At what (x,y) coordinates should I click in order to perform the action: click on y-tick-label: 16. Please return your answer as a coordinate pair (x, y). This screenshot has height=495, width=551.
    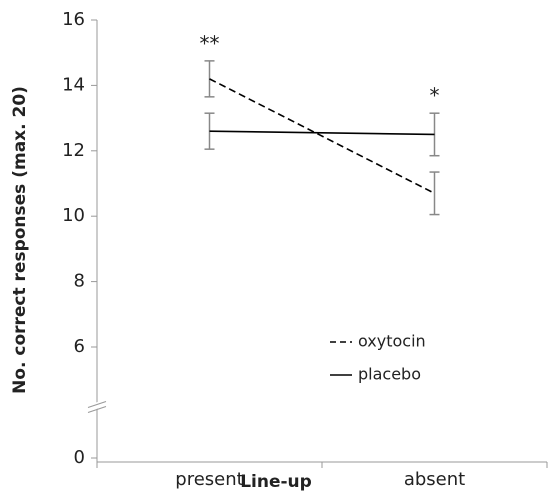
    Looking at the image, I should click on (73, 19).